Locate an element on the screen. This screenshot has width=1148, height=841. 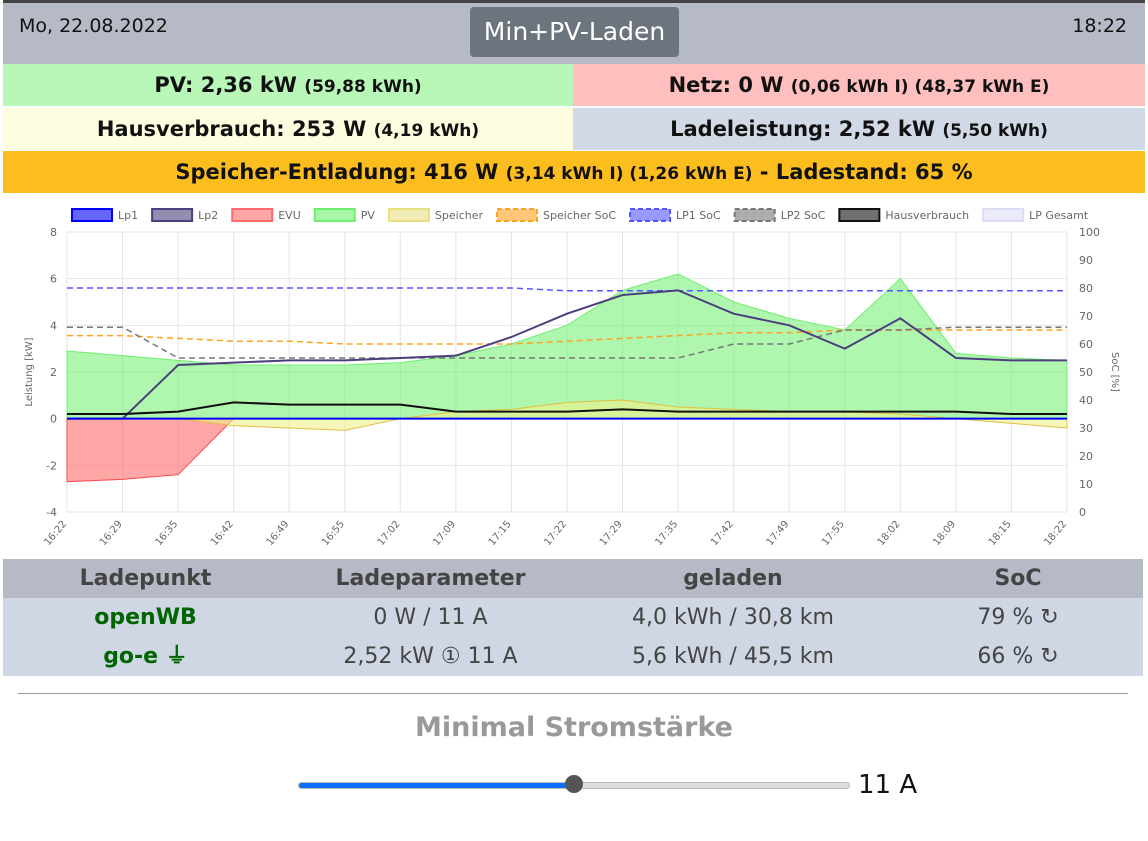
plug-icon: ⏚ is located at coordinates (176, 656).